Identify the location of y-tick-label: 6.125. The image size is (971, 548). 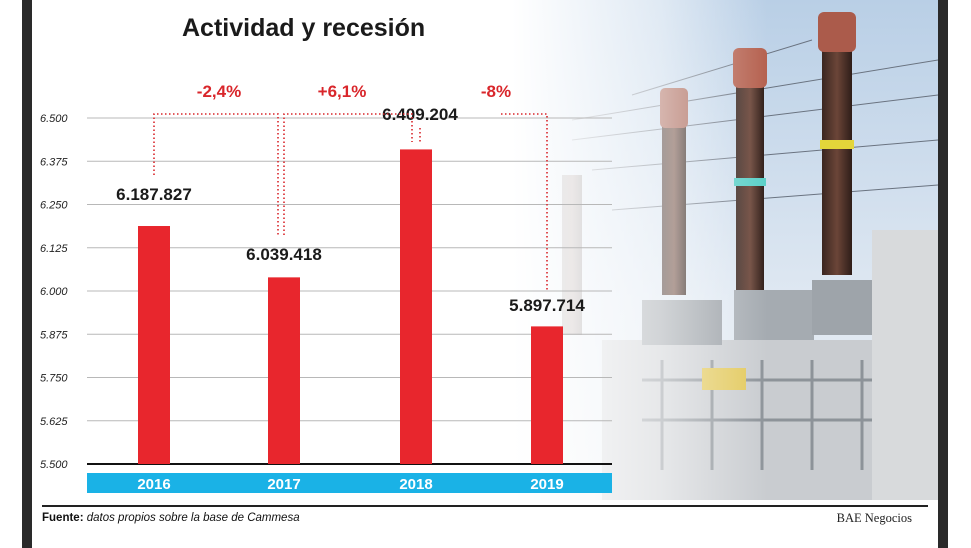
(54, 249).